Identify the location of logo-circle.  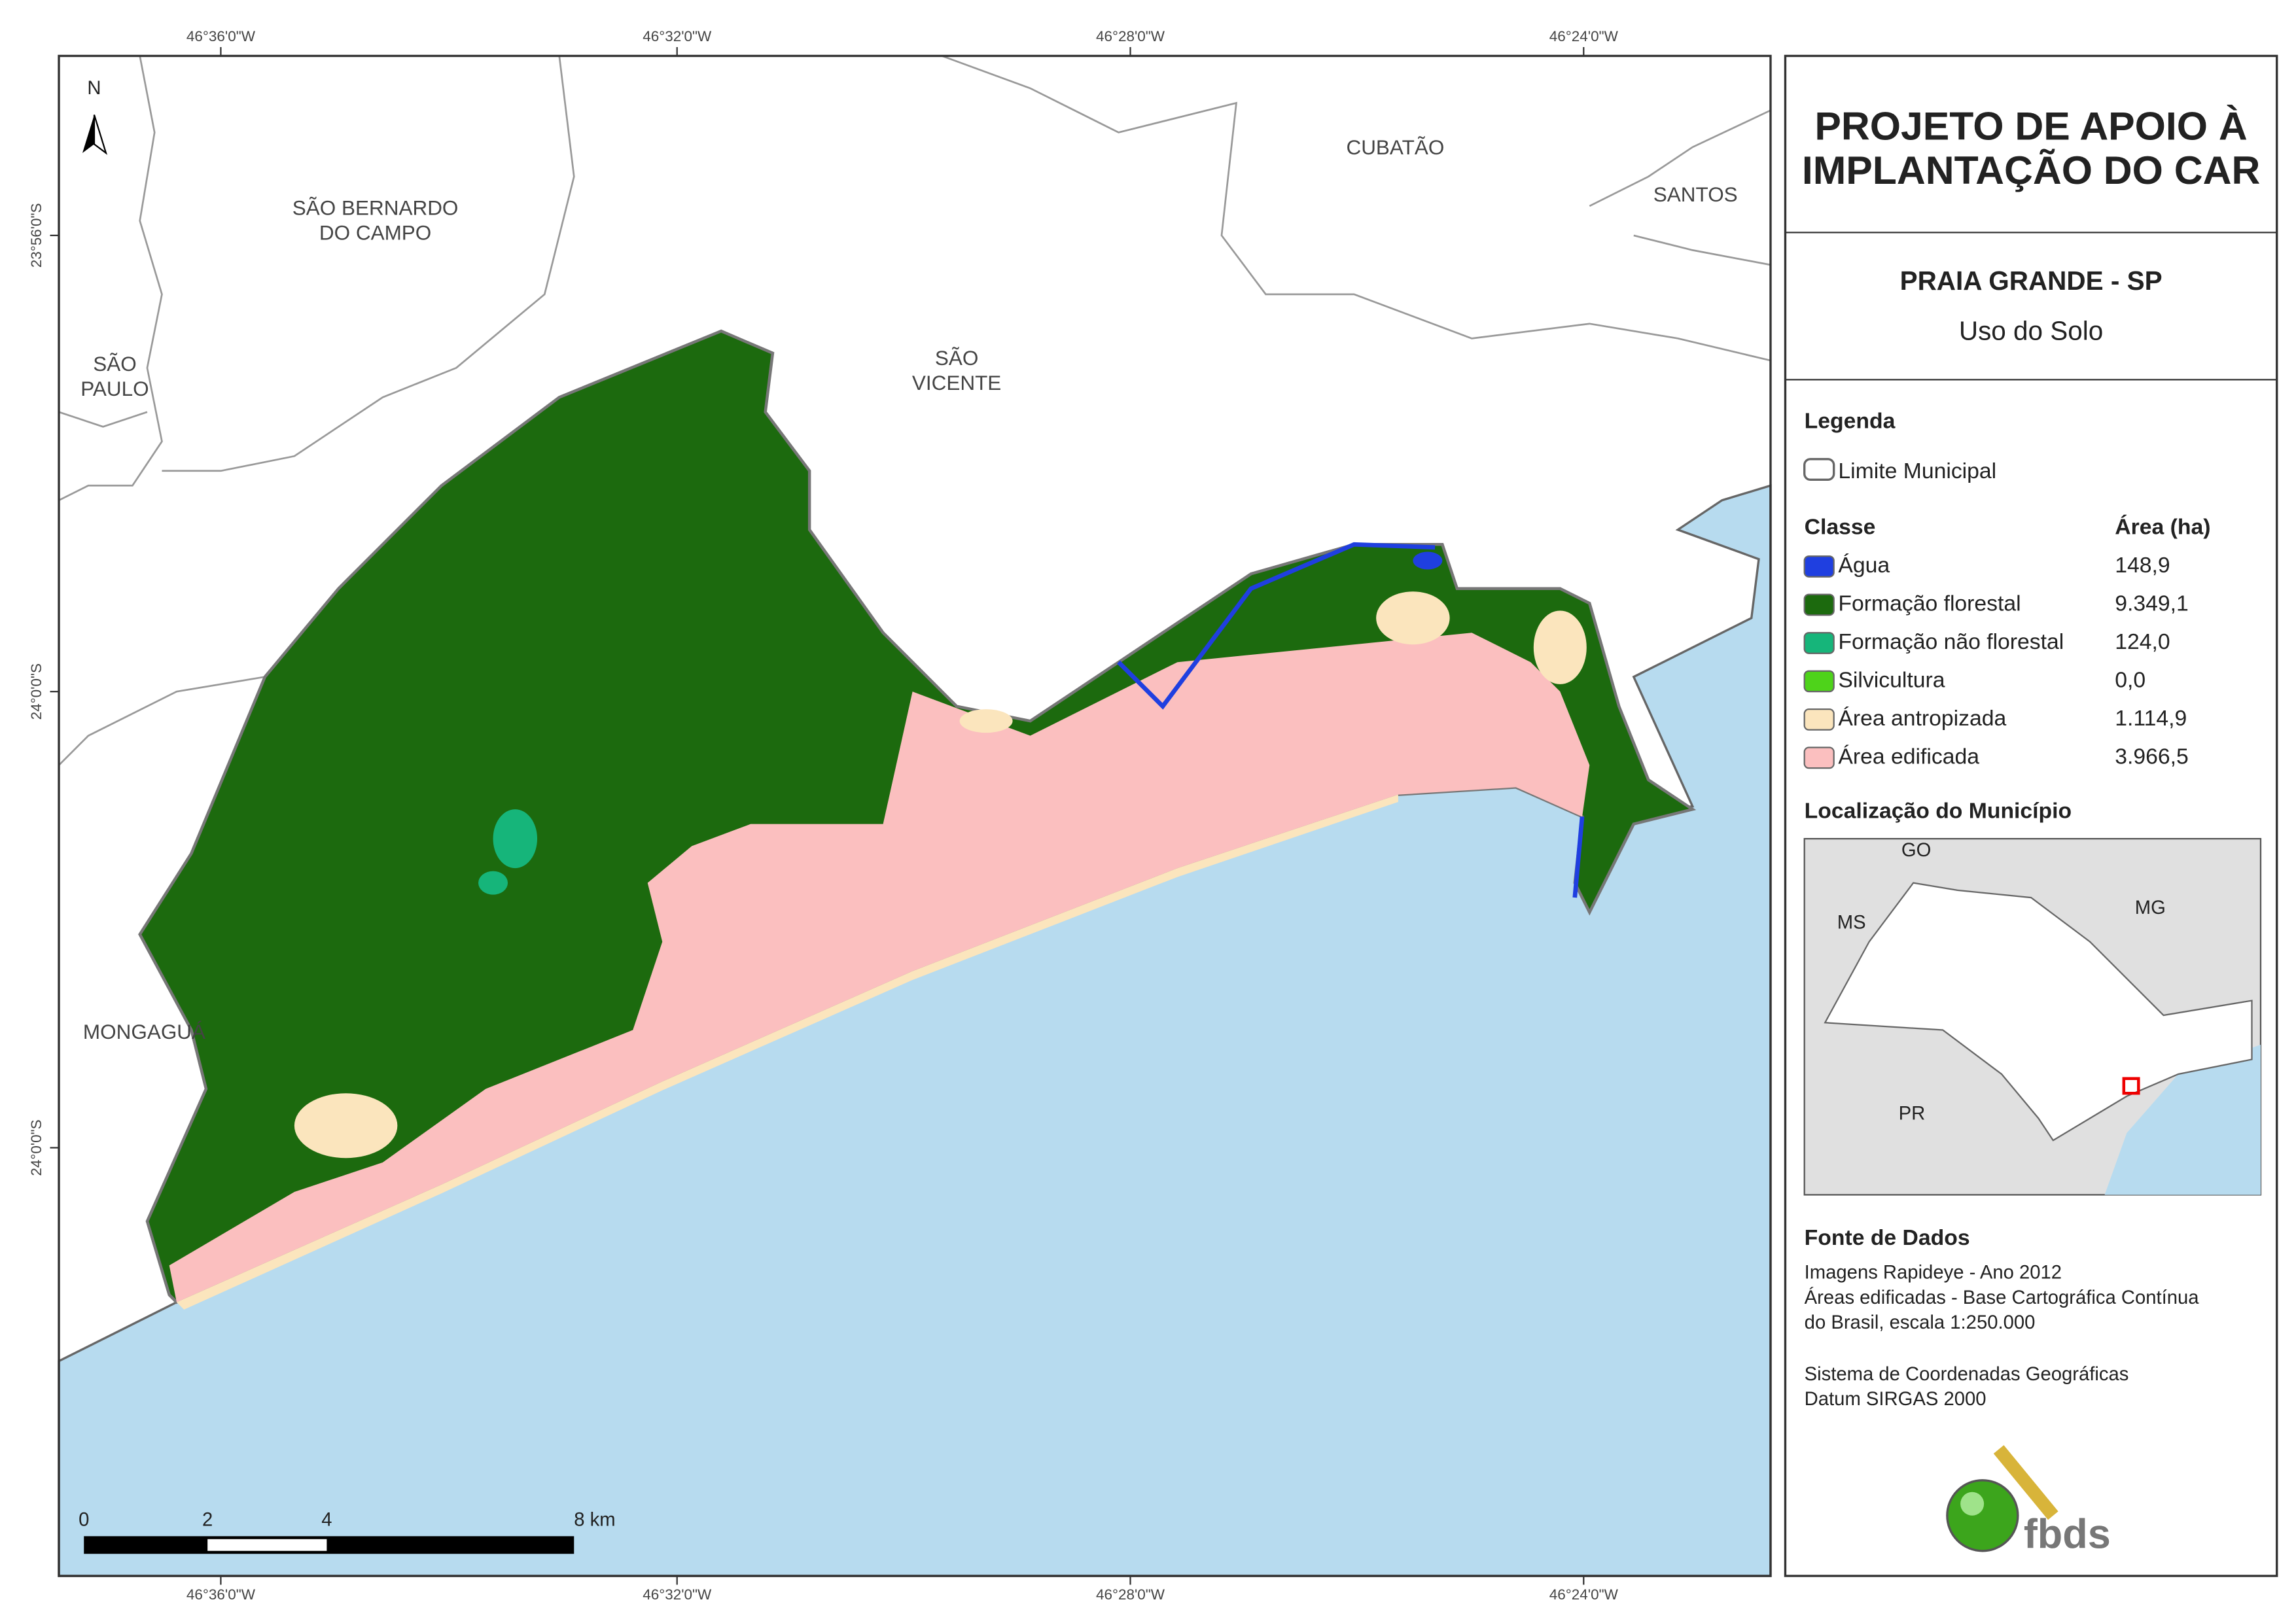
(1982, 1516).